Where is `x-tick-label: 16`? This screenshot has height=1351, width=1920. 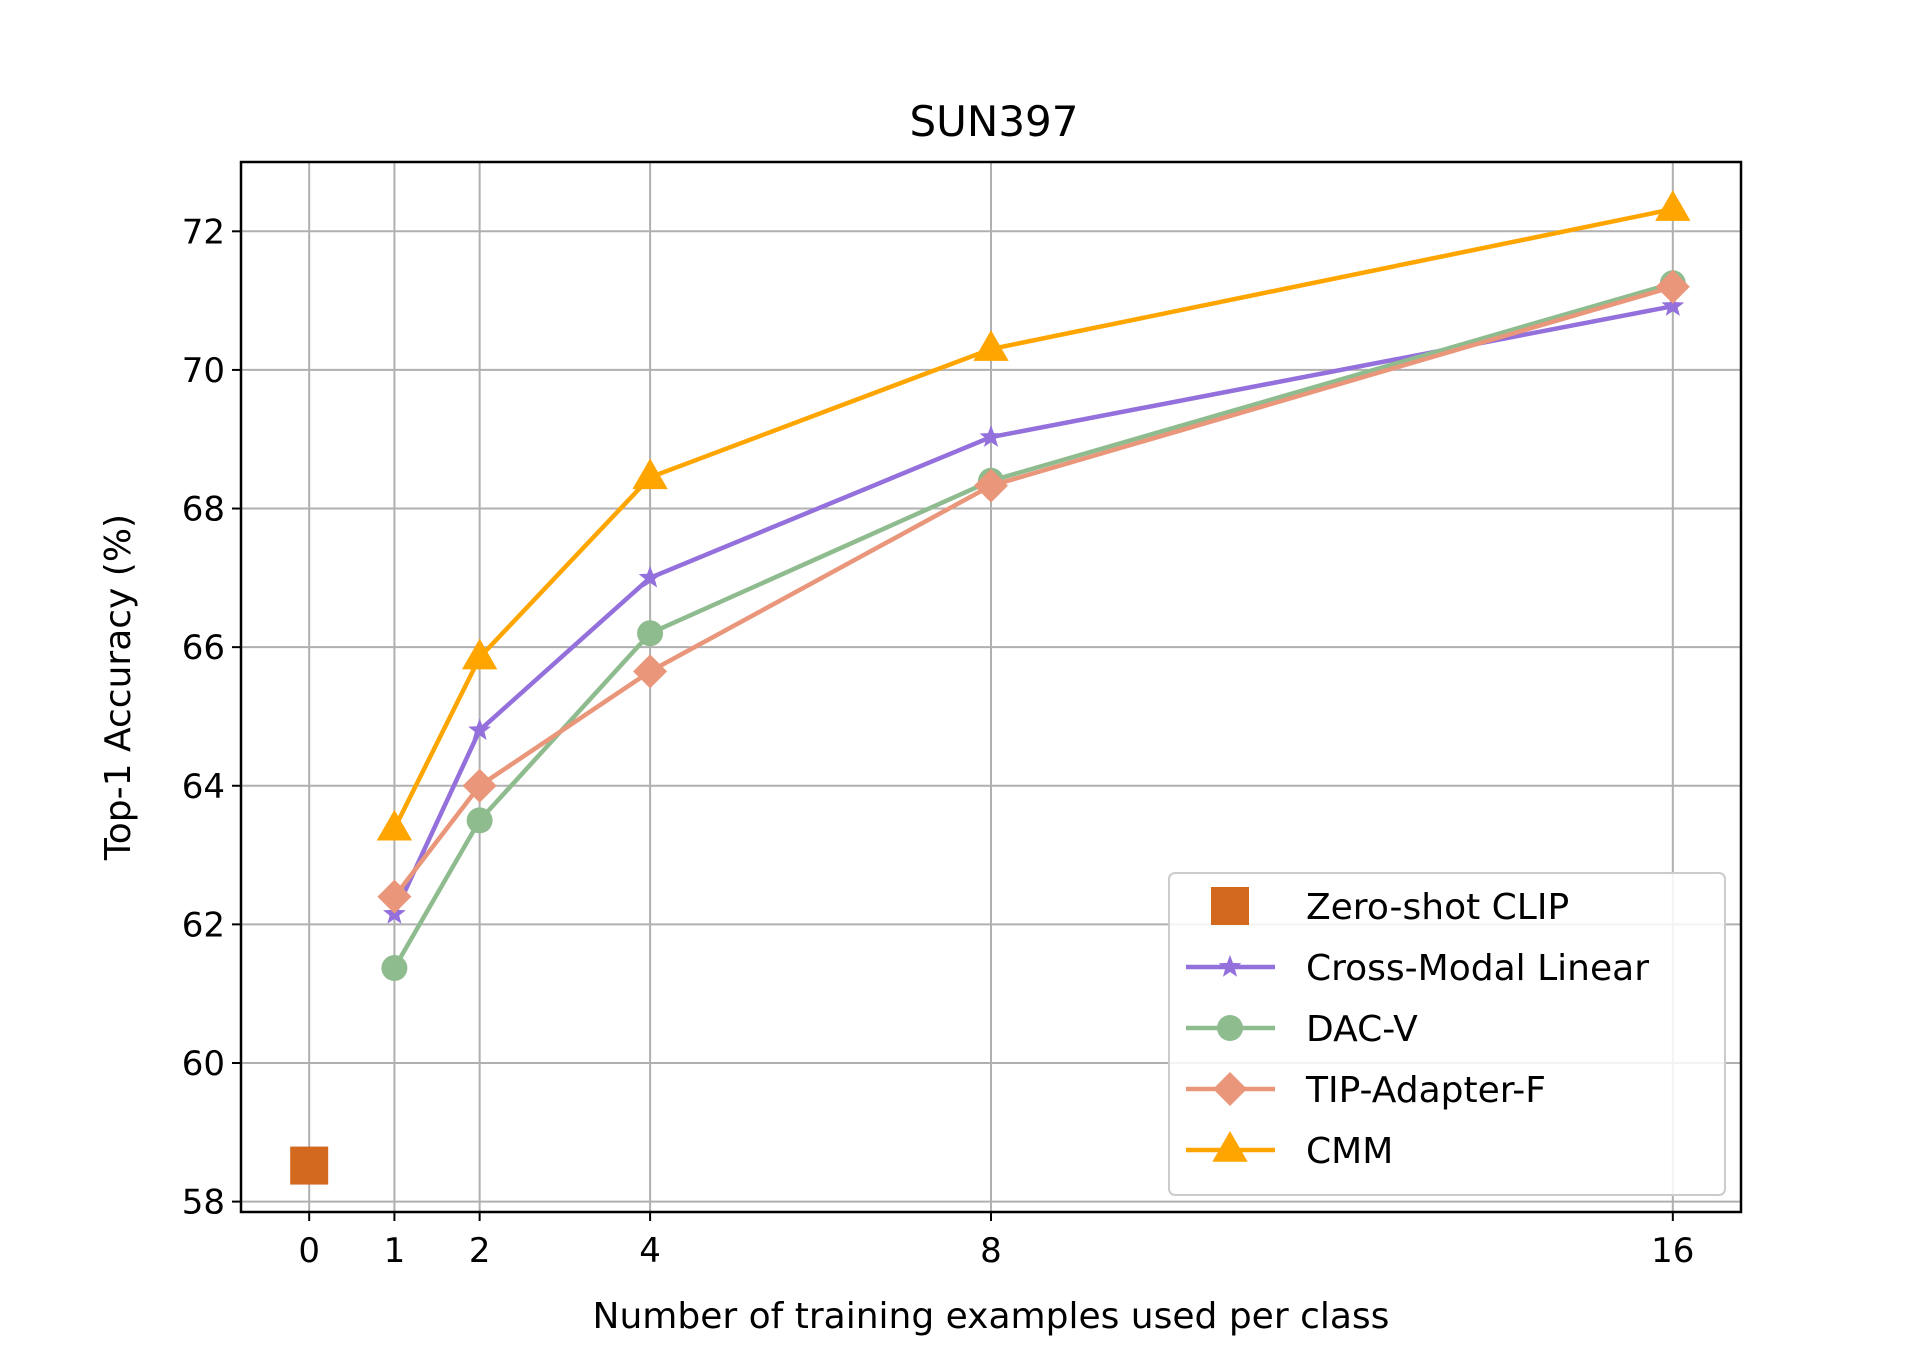
x-tick-label: 16 is located at coordinates (1672, 1251).